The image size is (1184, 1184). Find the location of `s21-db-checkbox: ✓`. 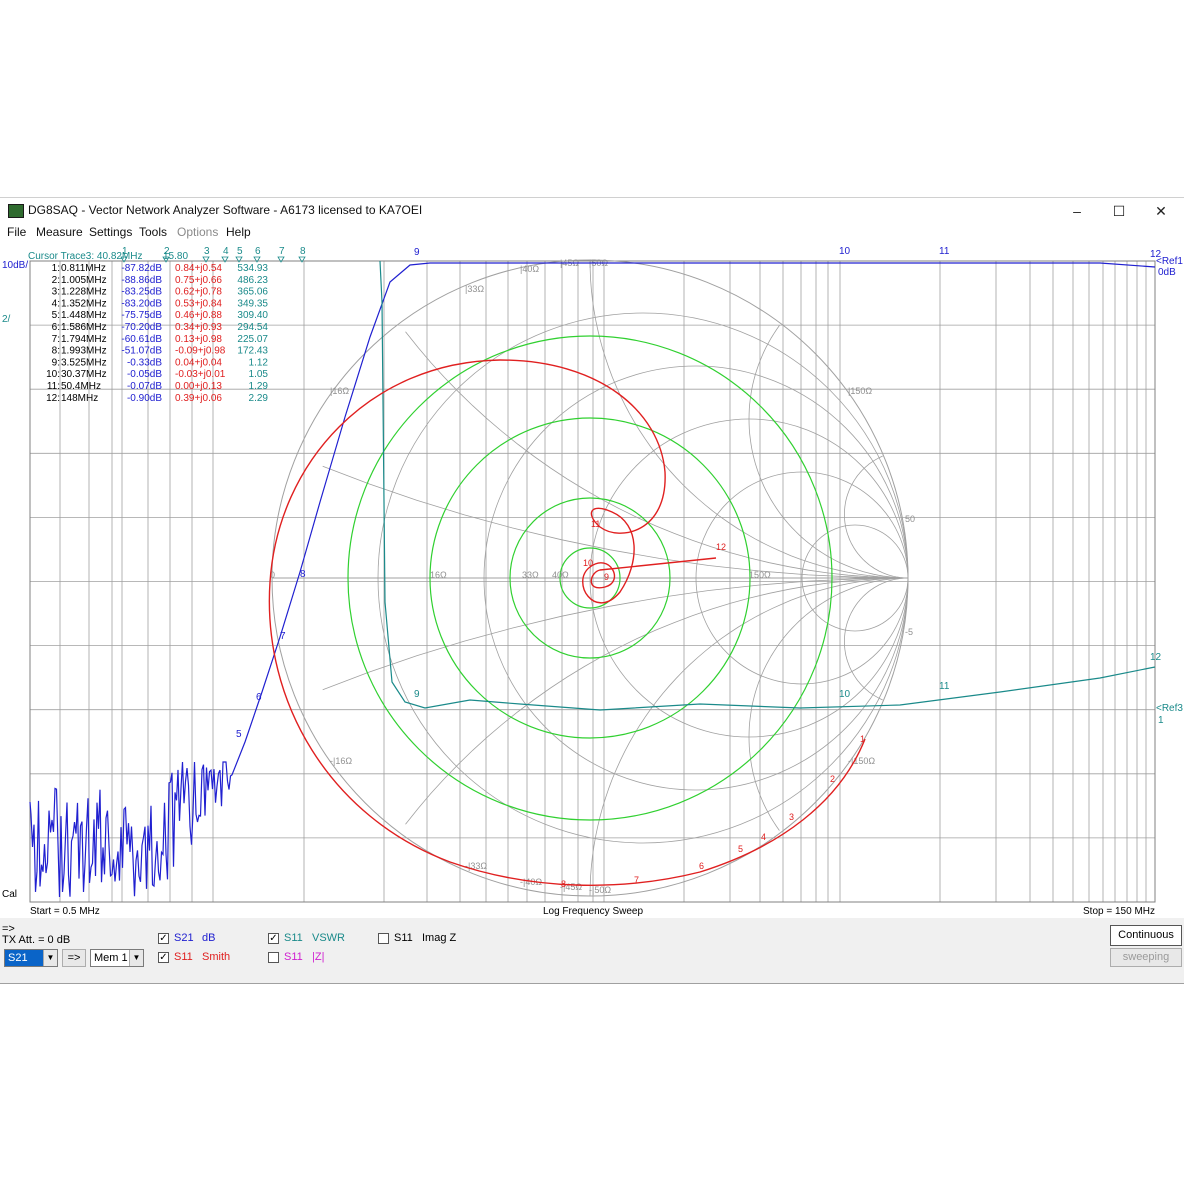

s21-db-checkbox: ✓ is located at coordinates (163, 938).